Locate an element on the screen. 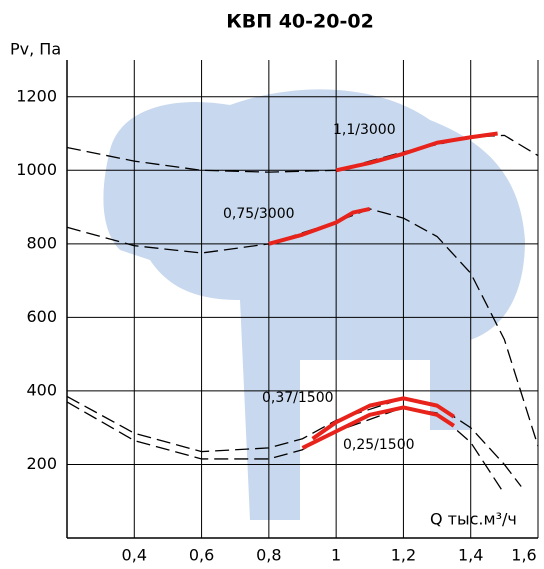  y-tick-label: 600 is located at coordinates (41, 316).